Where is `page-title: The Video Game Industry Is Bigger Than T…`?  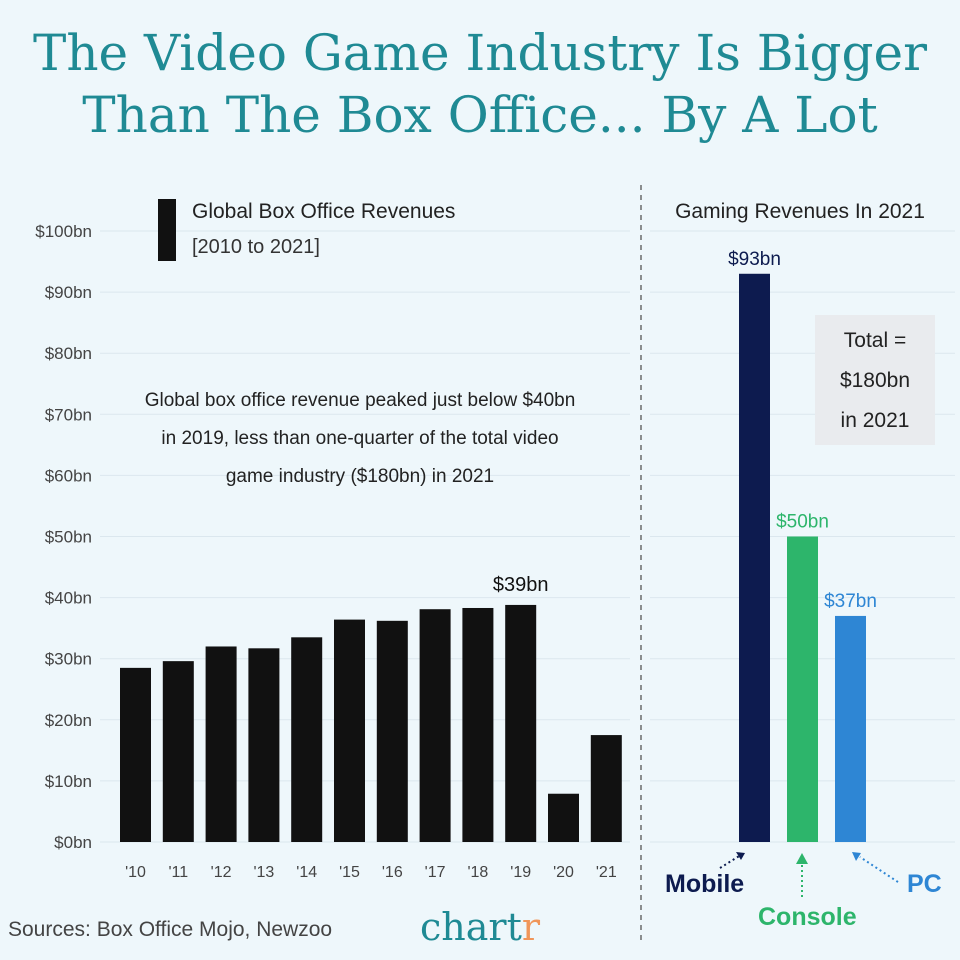 page-title: The Video Game Industry Is Bigger Than T… is located at coordinates (480, 84).